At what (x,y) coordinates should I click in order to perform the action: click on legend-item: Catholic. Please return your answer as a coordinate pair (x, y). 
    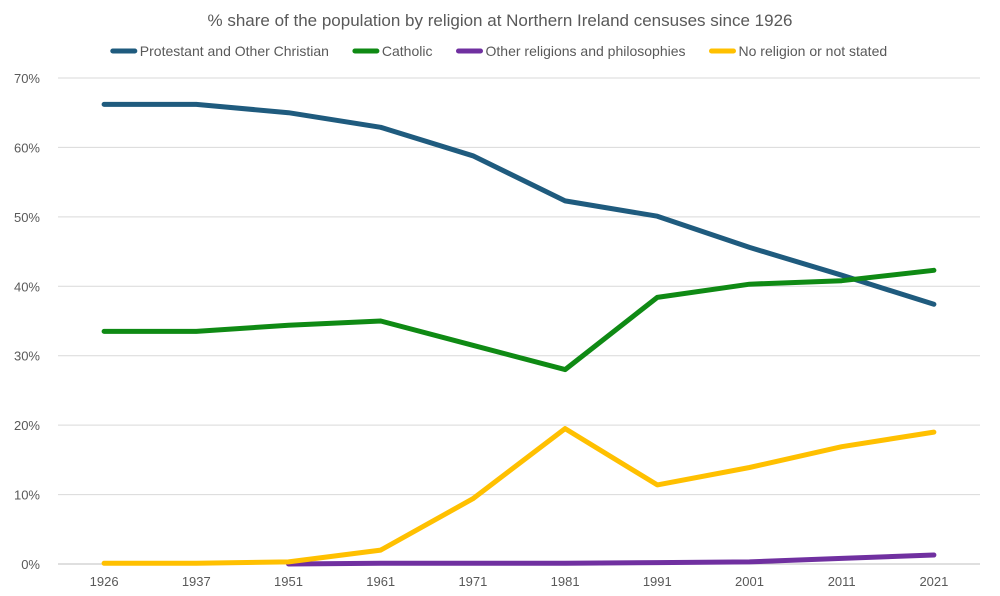
    Looking at the image, I should click on (392, 51).